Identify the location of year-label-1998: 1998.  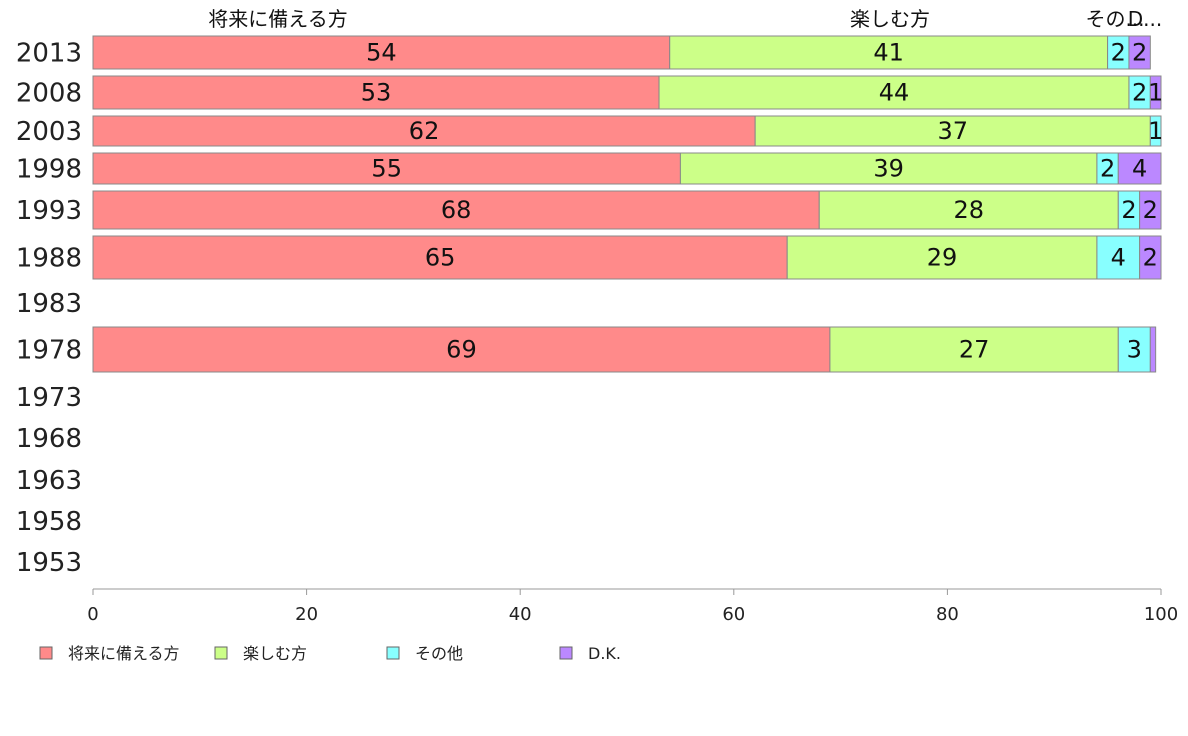
(49, 170).